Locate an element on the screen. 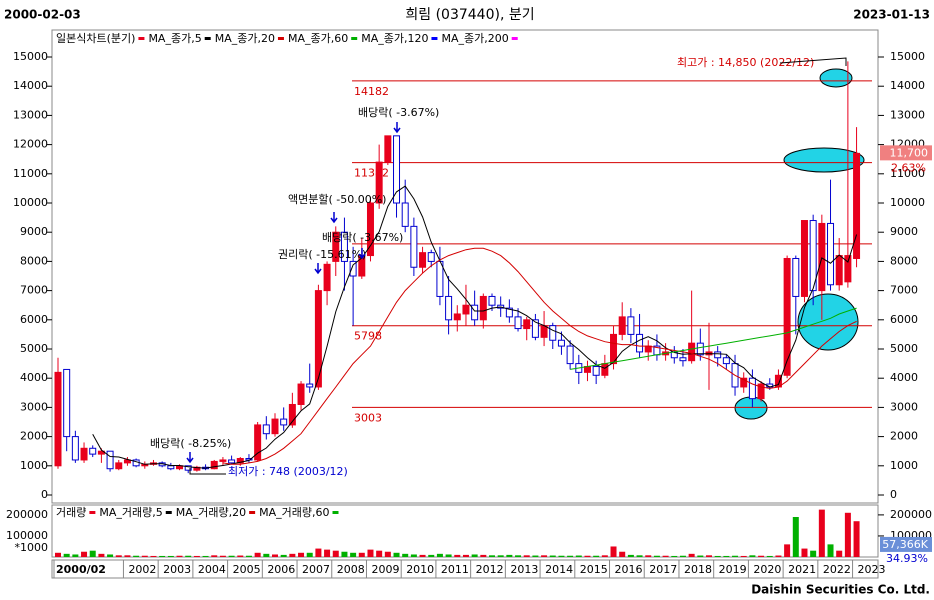 The height and width of the screenshot is (600, 934). legend-label: MA_종가,5 is located at coordinates (174, 38).